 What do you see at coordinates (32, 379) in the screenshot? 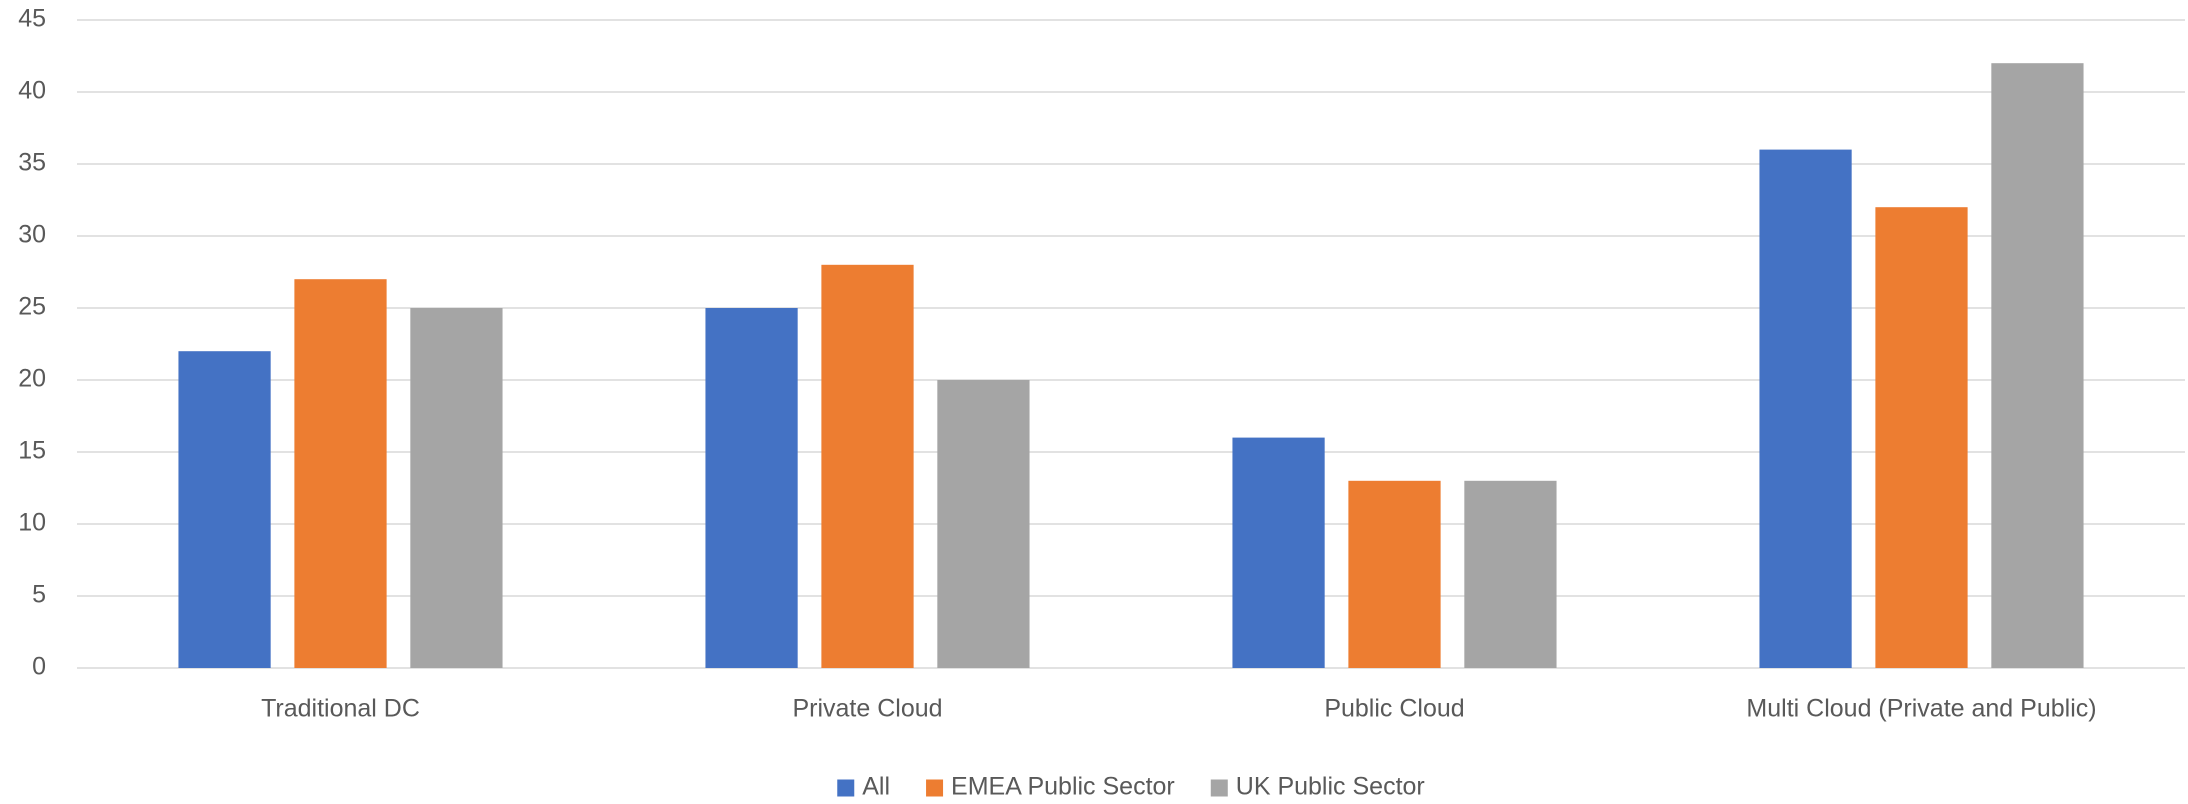
I see `y-tick-label: 20` at bounding box center [32, 379].